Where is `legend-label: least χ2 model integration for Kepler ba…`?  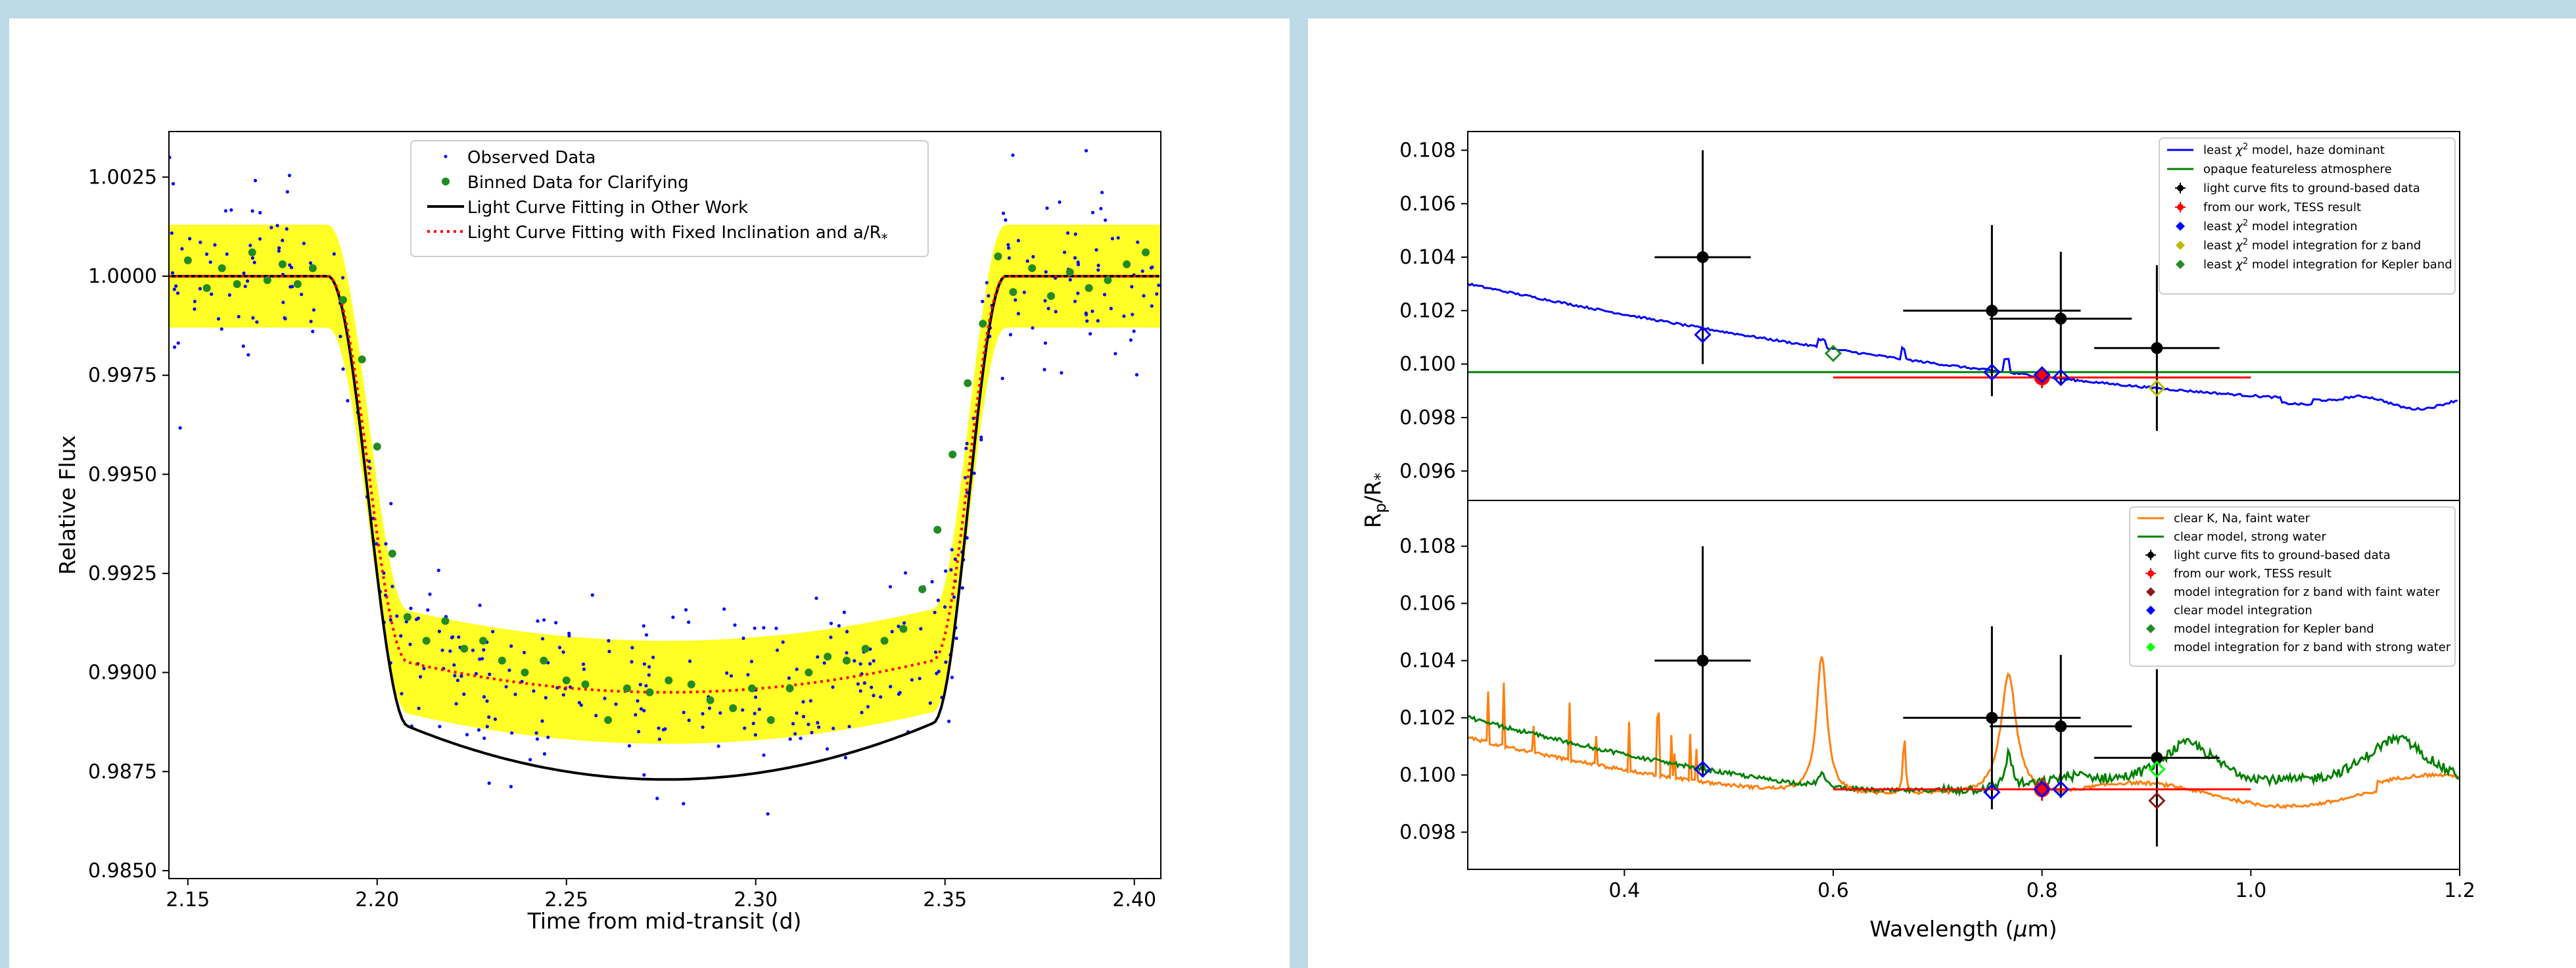 legend-label: least χ2 model integration for Kepler ba… is located at coordinates (2327, 264).